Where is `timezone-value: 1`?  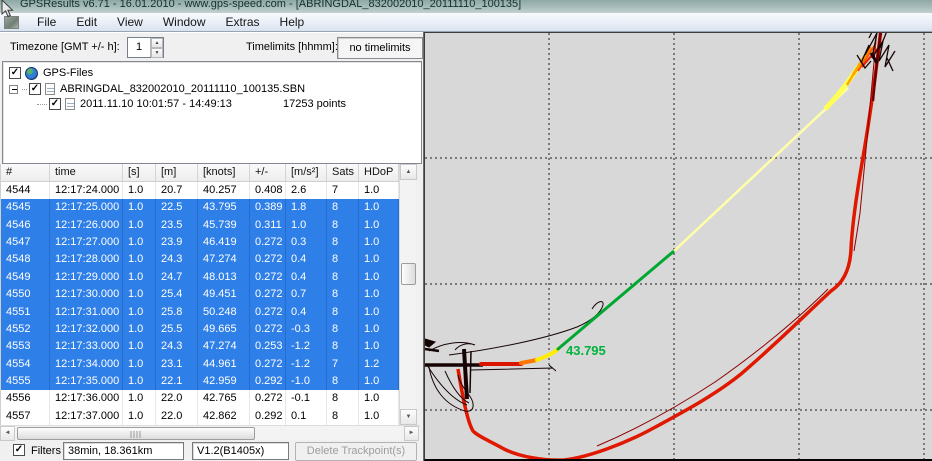 timezone-value: 1 is located at coordinates (139, 47).